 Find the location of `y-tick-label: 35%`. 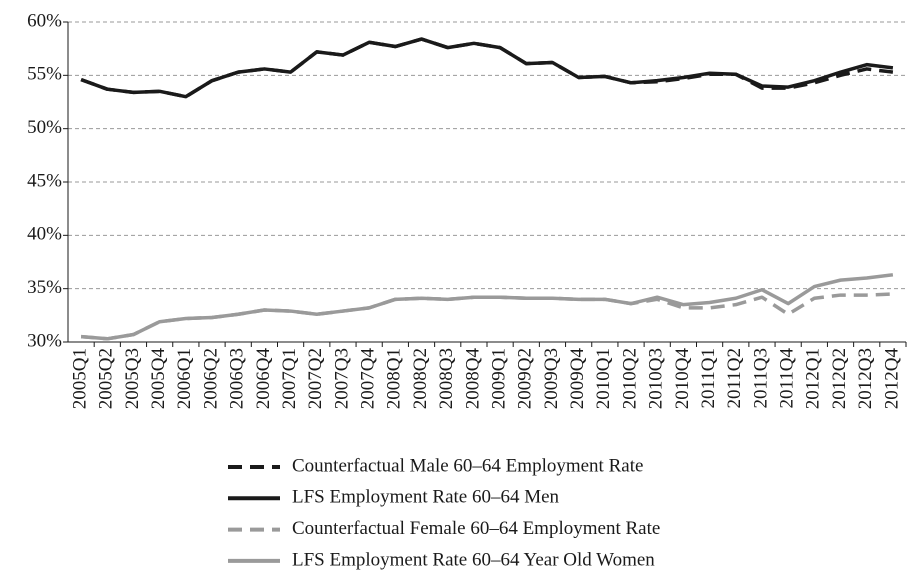

y-tick-label: 35% is located at coordinates (44, 287).